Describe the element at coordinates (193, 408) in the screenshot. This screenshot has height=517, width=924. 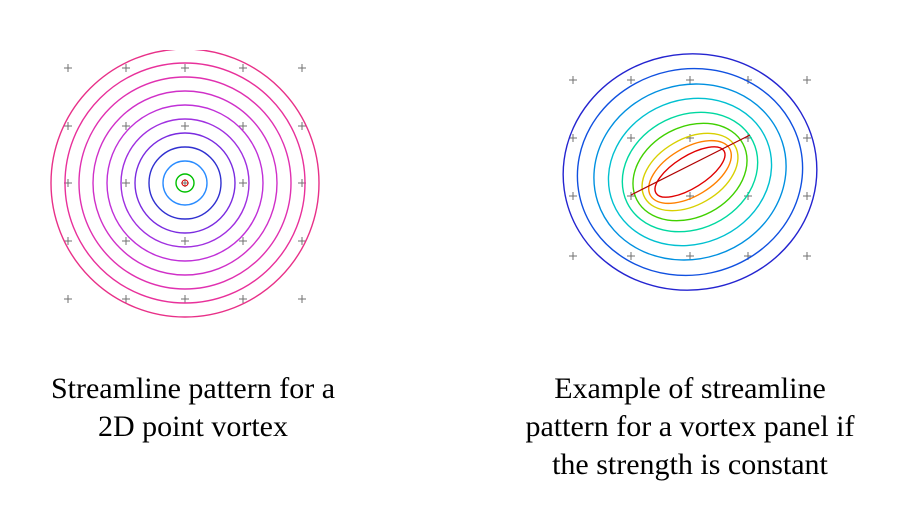
I see `point-vortex-caption: Streamline pattern for a 2D point vortex` at that location.